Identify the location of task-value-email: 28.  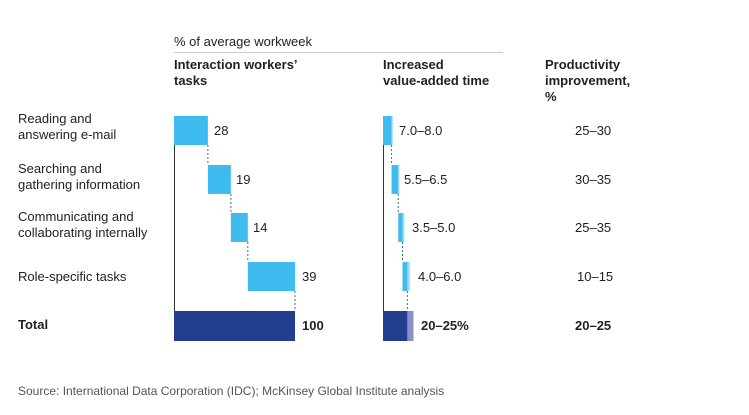
(221, 130).